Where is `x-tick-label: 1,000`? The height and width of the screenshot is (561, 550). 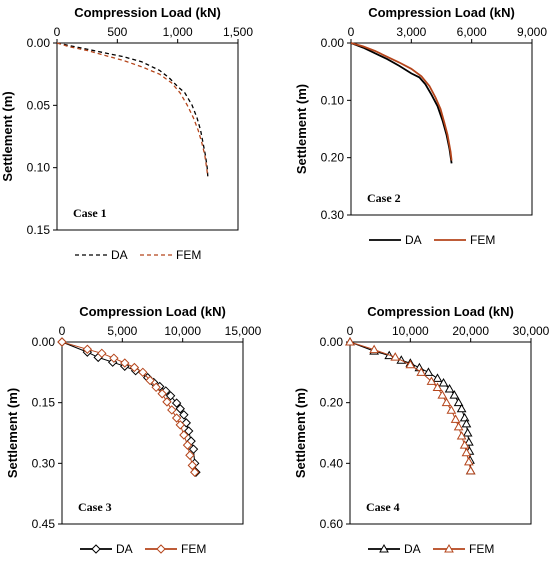 x-tick-label: 1,000 is located at coordinates (178, 32).